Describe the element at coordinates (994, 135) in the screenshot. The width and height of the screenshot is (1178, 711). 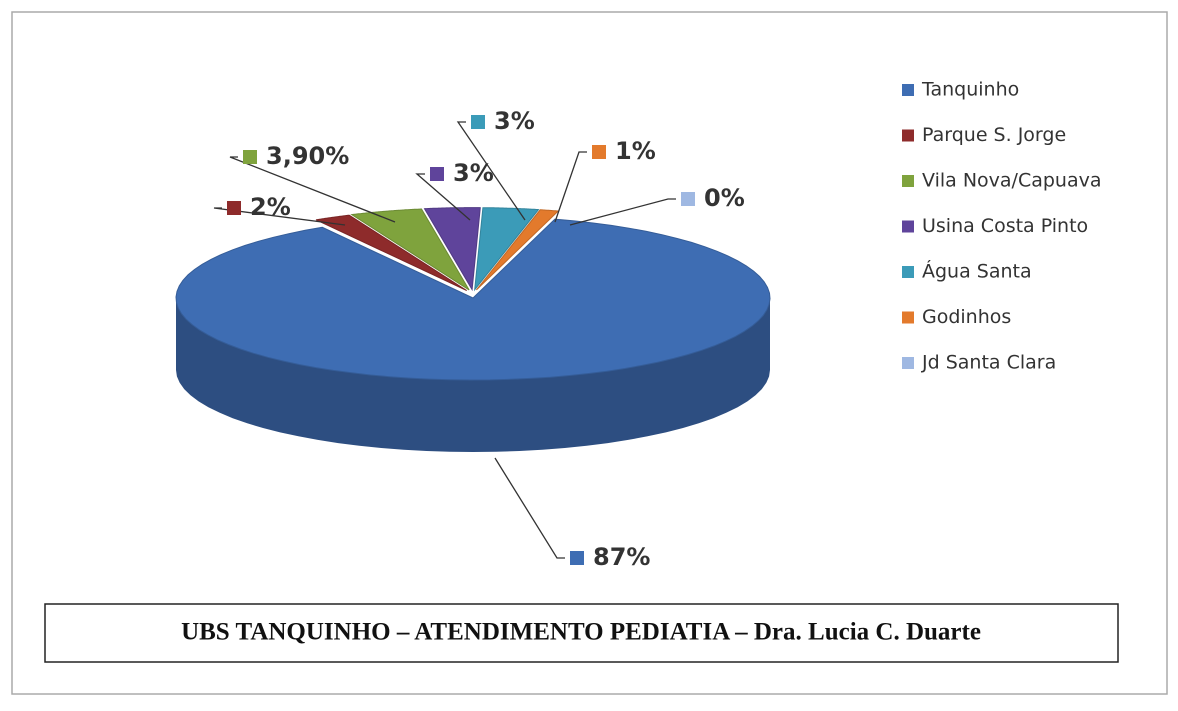
I see `legend-label: Parque S. Jorge` at that location.